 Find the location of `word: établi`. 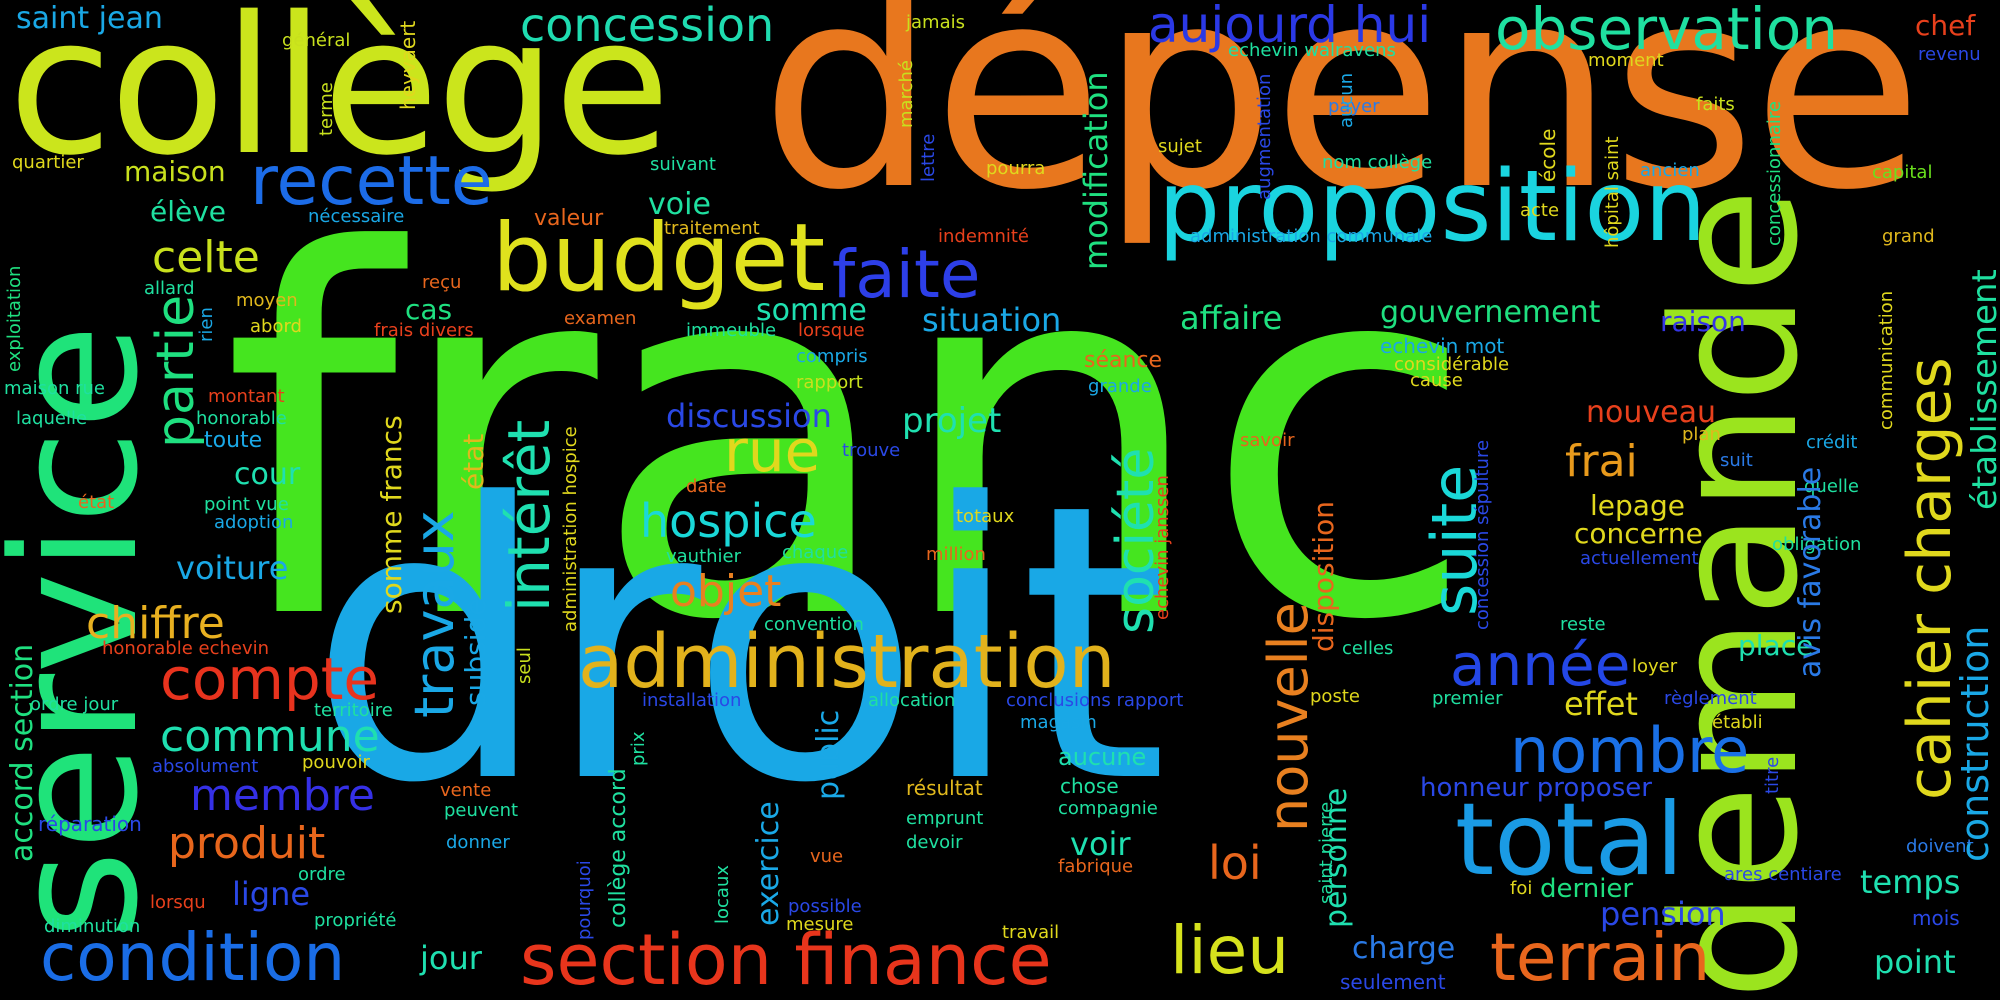

word: établi is located at coordinates (1737, 722).